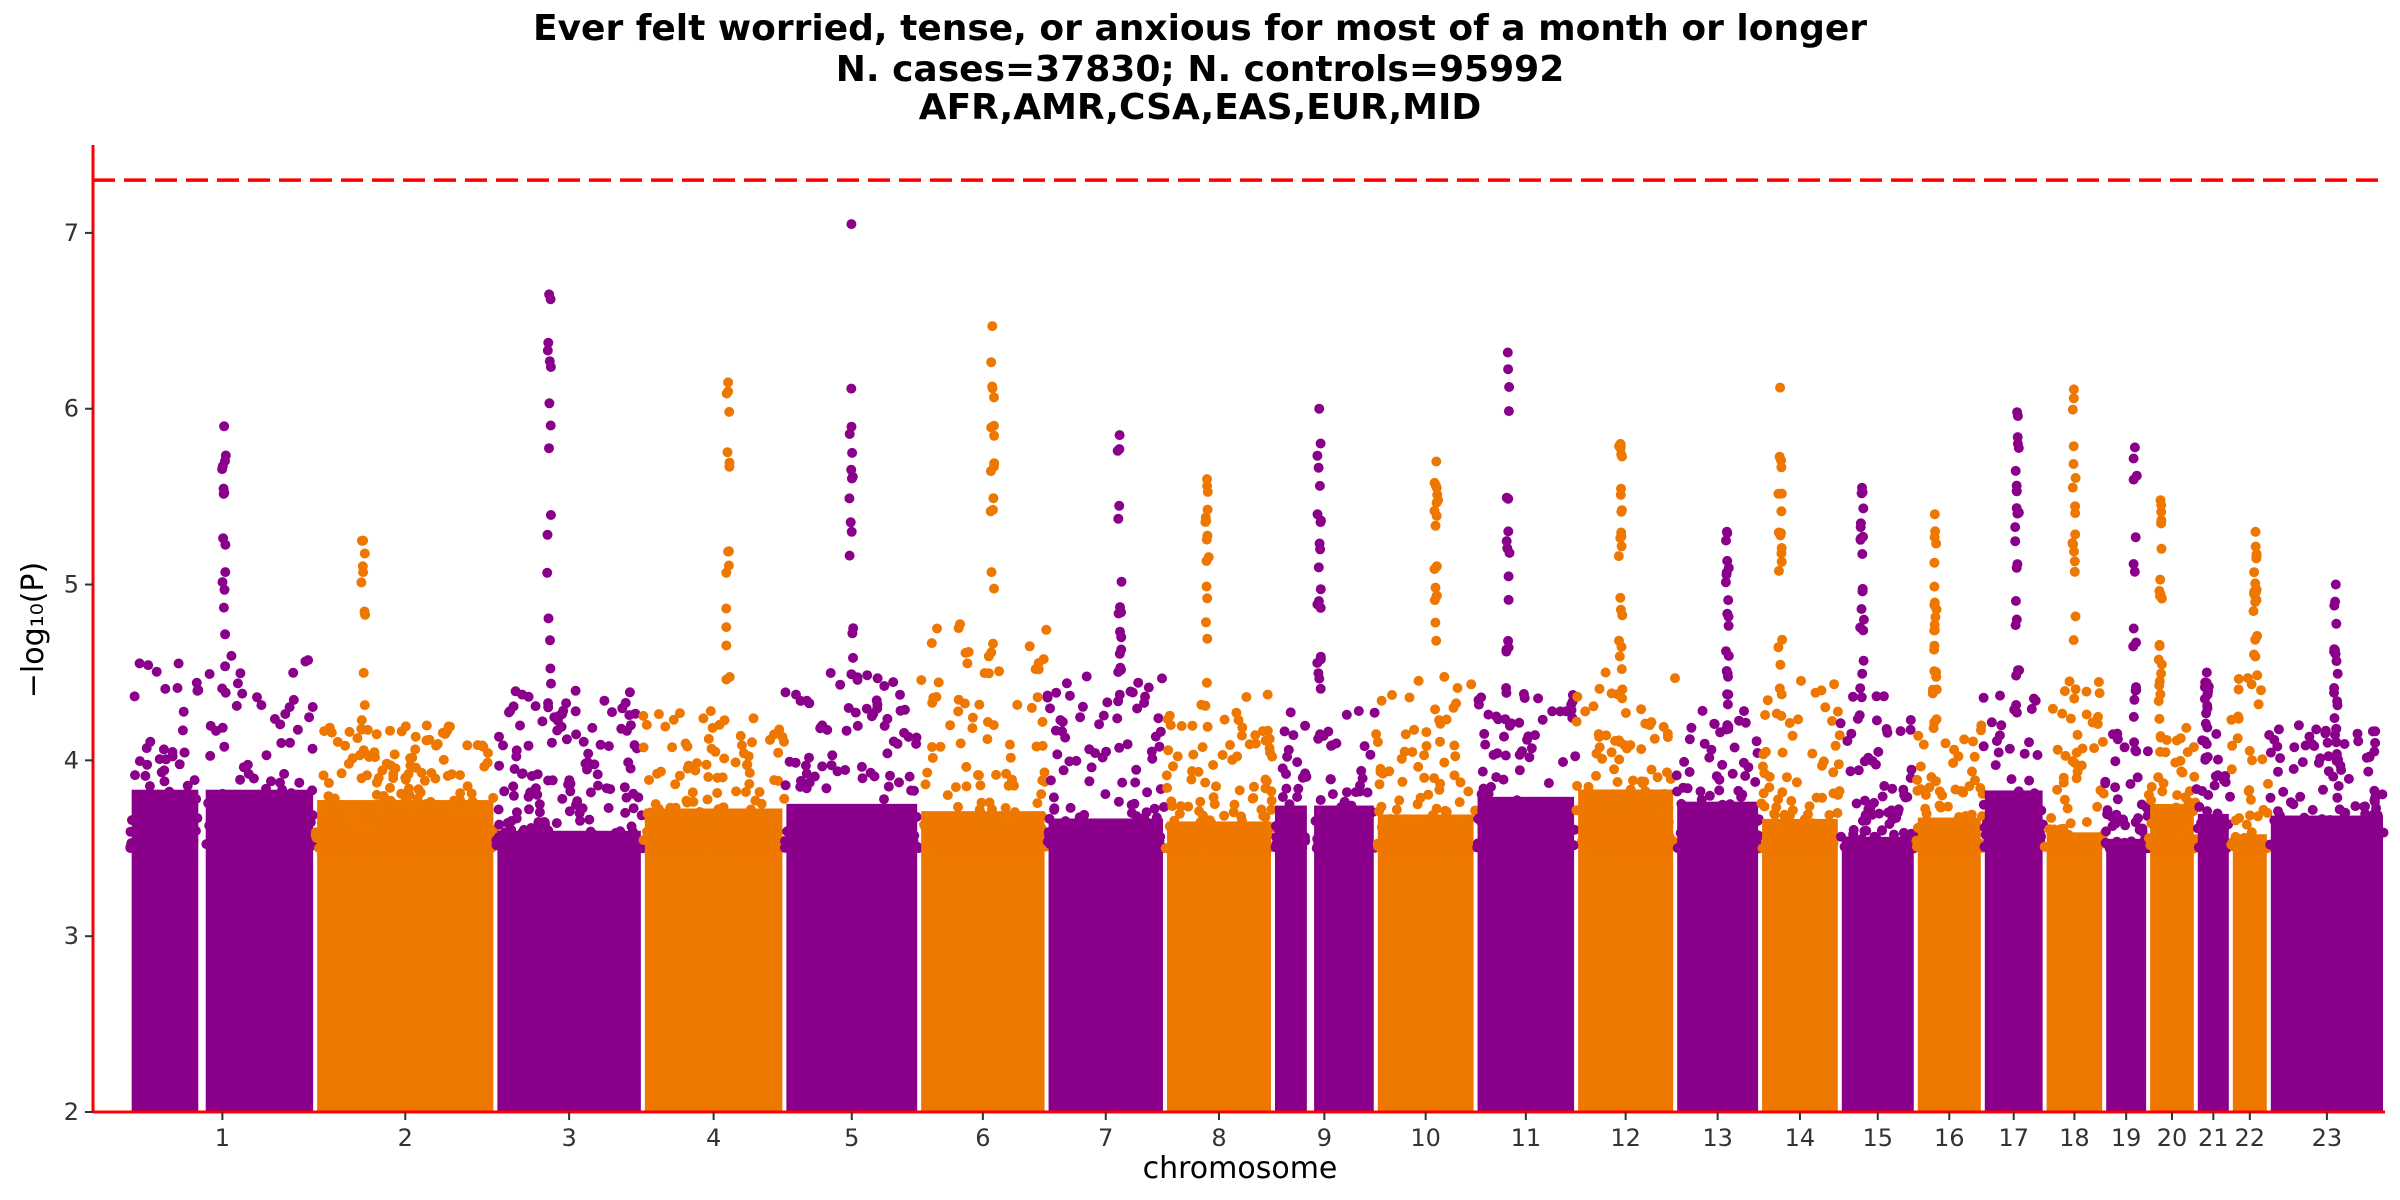  Describe the element at coordinates (71, 936) in the screenshot. I see `y-tick-label: 3` at that location.